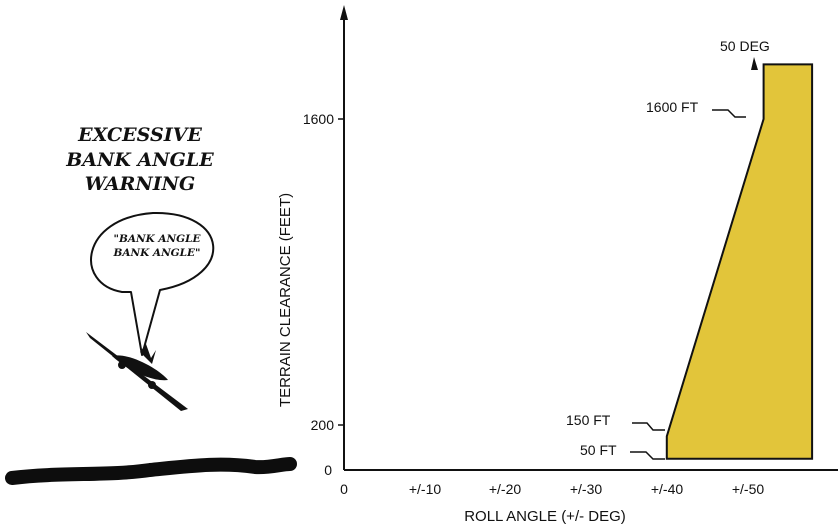 The width and height of the screenshot is (840, 528). What do you see at coordinates (598, 450) in the screenshot?
I see `annotation-50-ft-text: 50 FT` at bounding box center [598, 450].